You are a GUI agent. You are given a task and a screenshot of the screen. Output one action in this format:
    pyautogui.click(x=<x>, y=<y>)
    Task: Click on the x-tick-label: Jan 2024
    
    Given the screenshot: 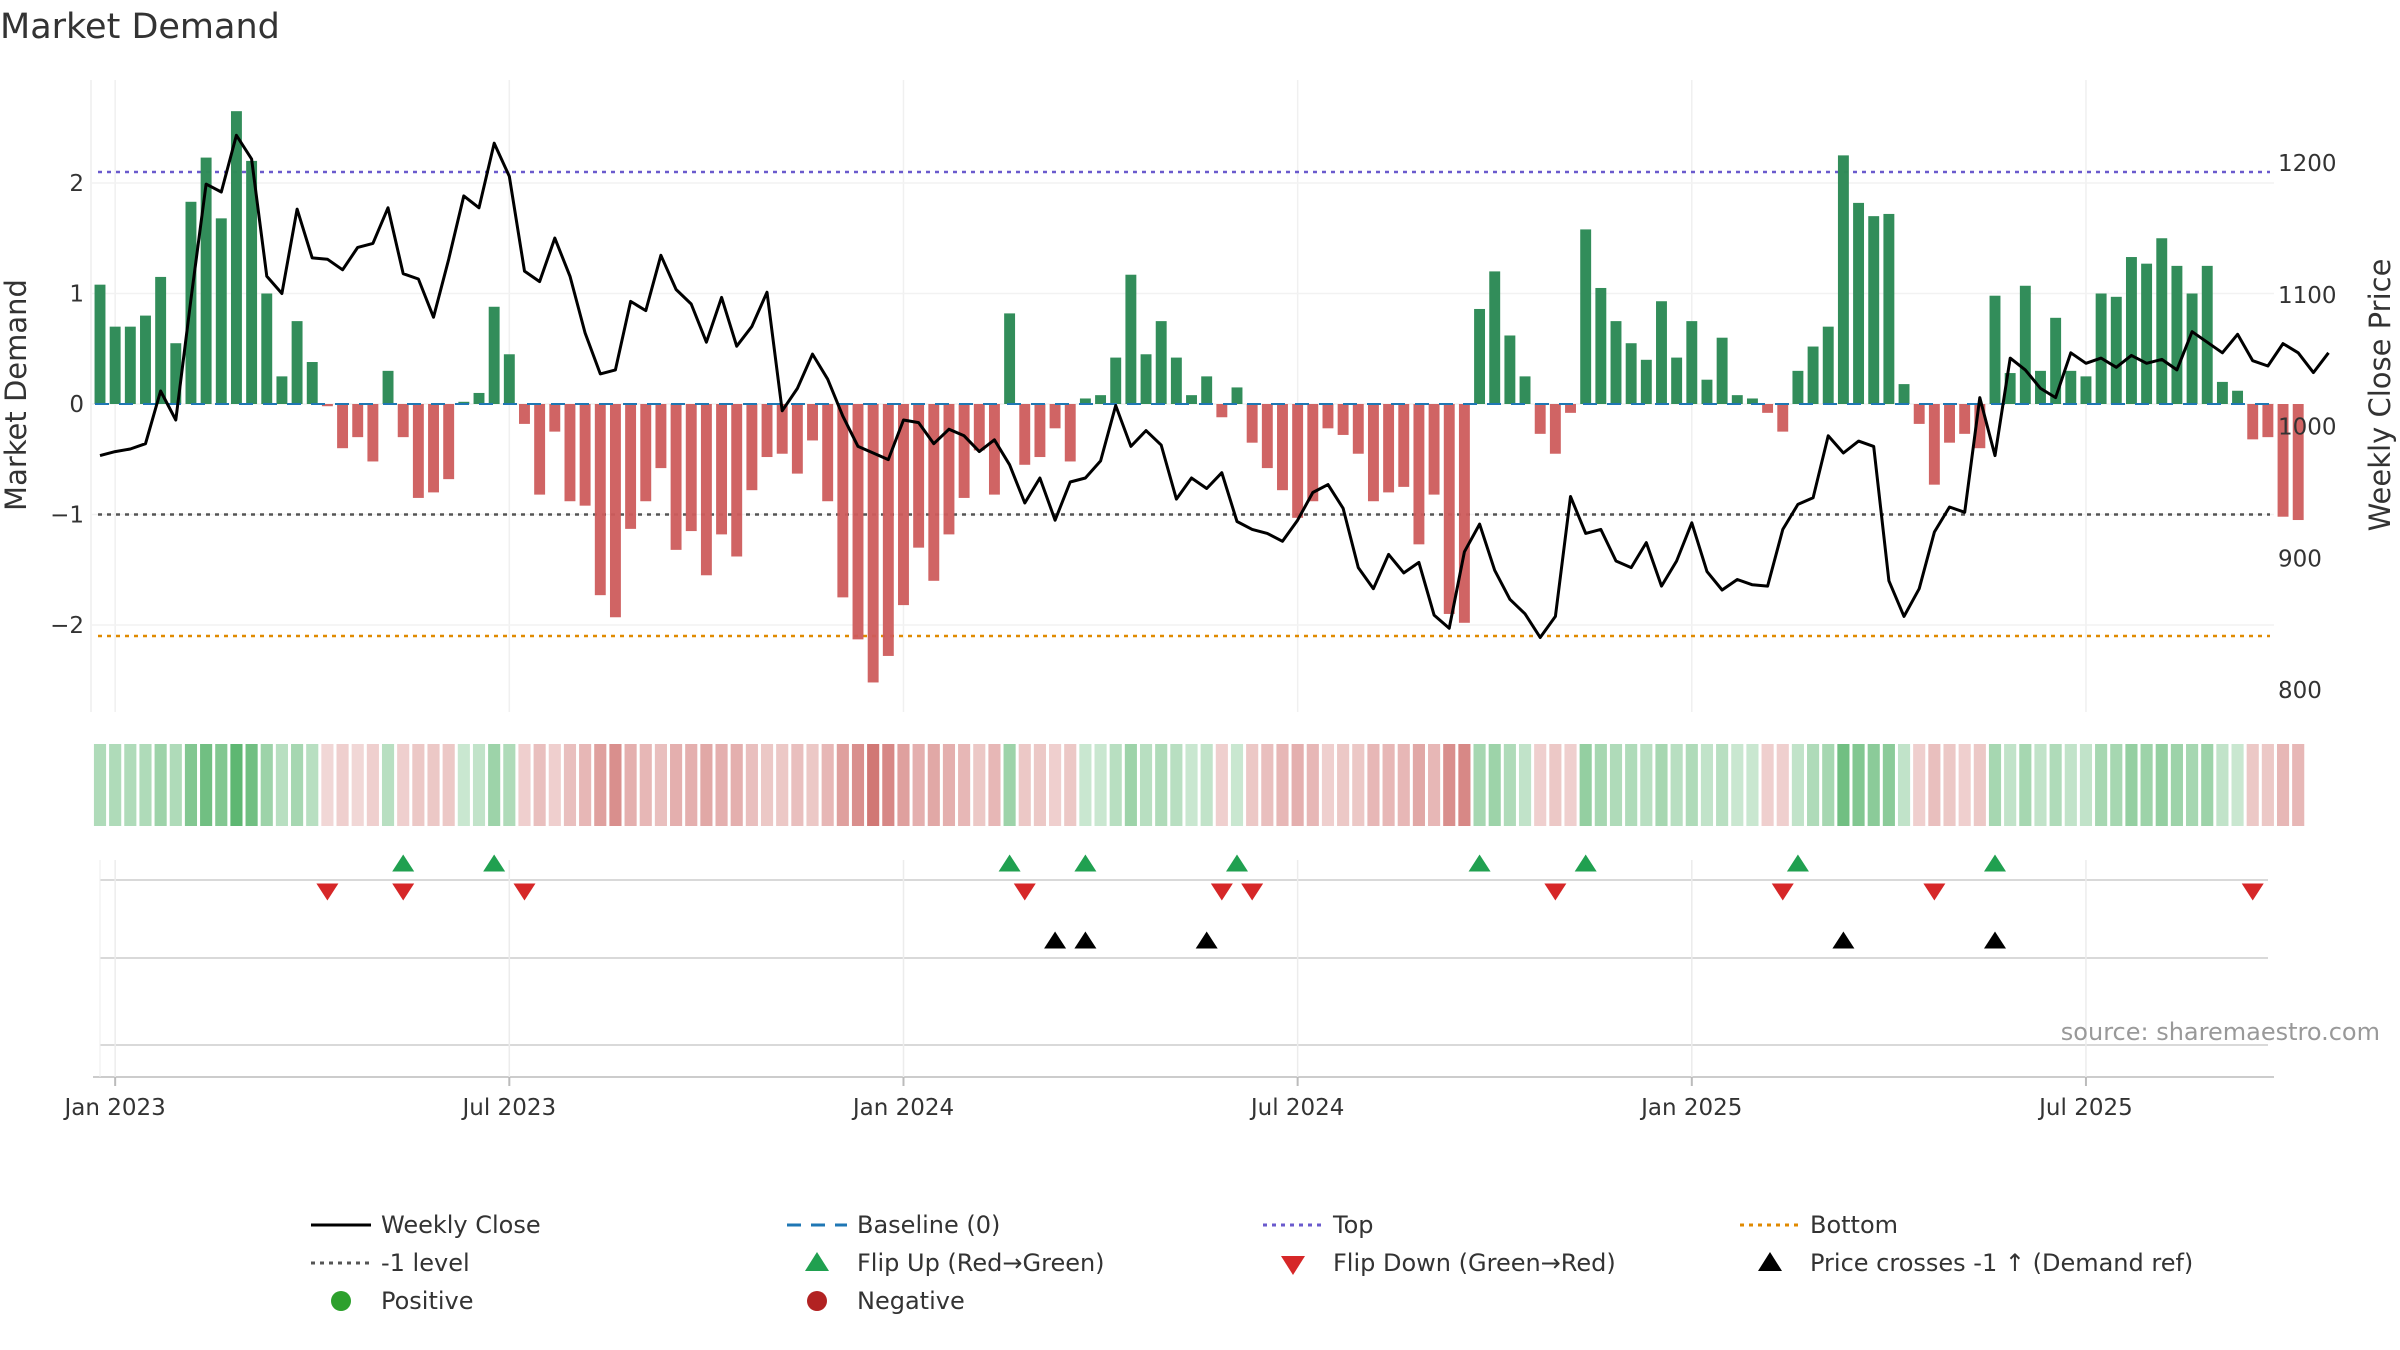 What is the action you would take?
    pyautogui.click(x=902, y=1108)
    